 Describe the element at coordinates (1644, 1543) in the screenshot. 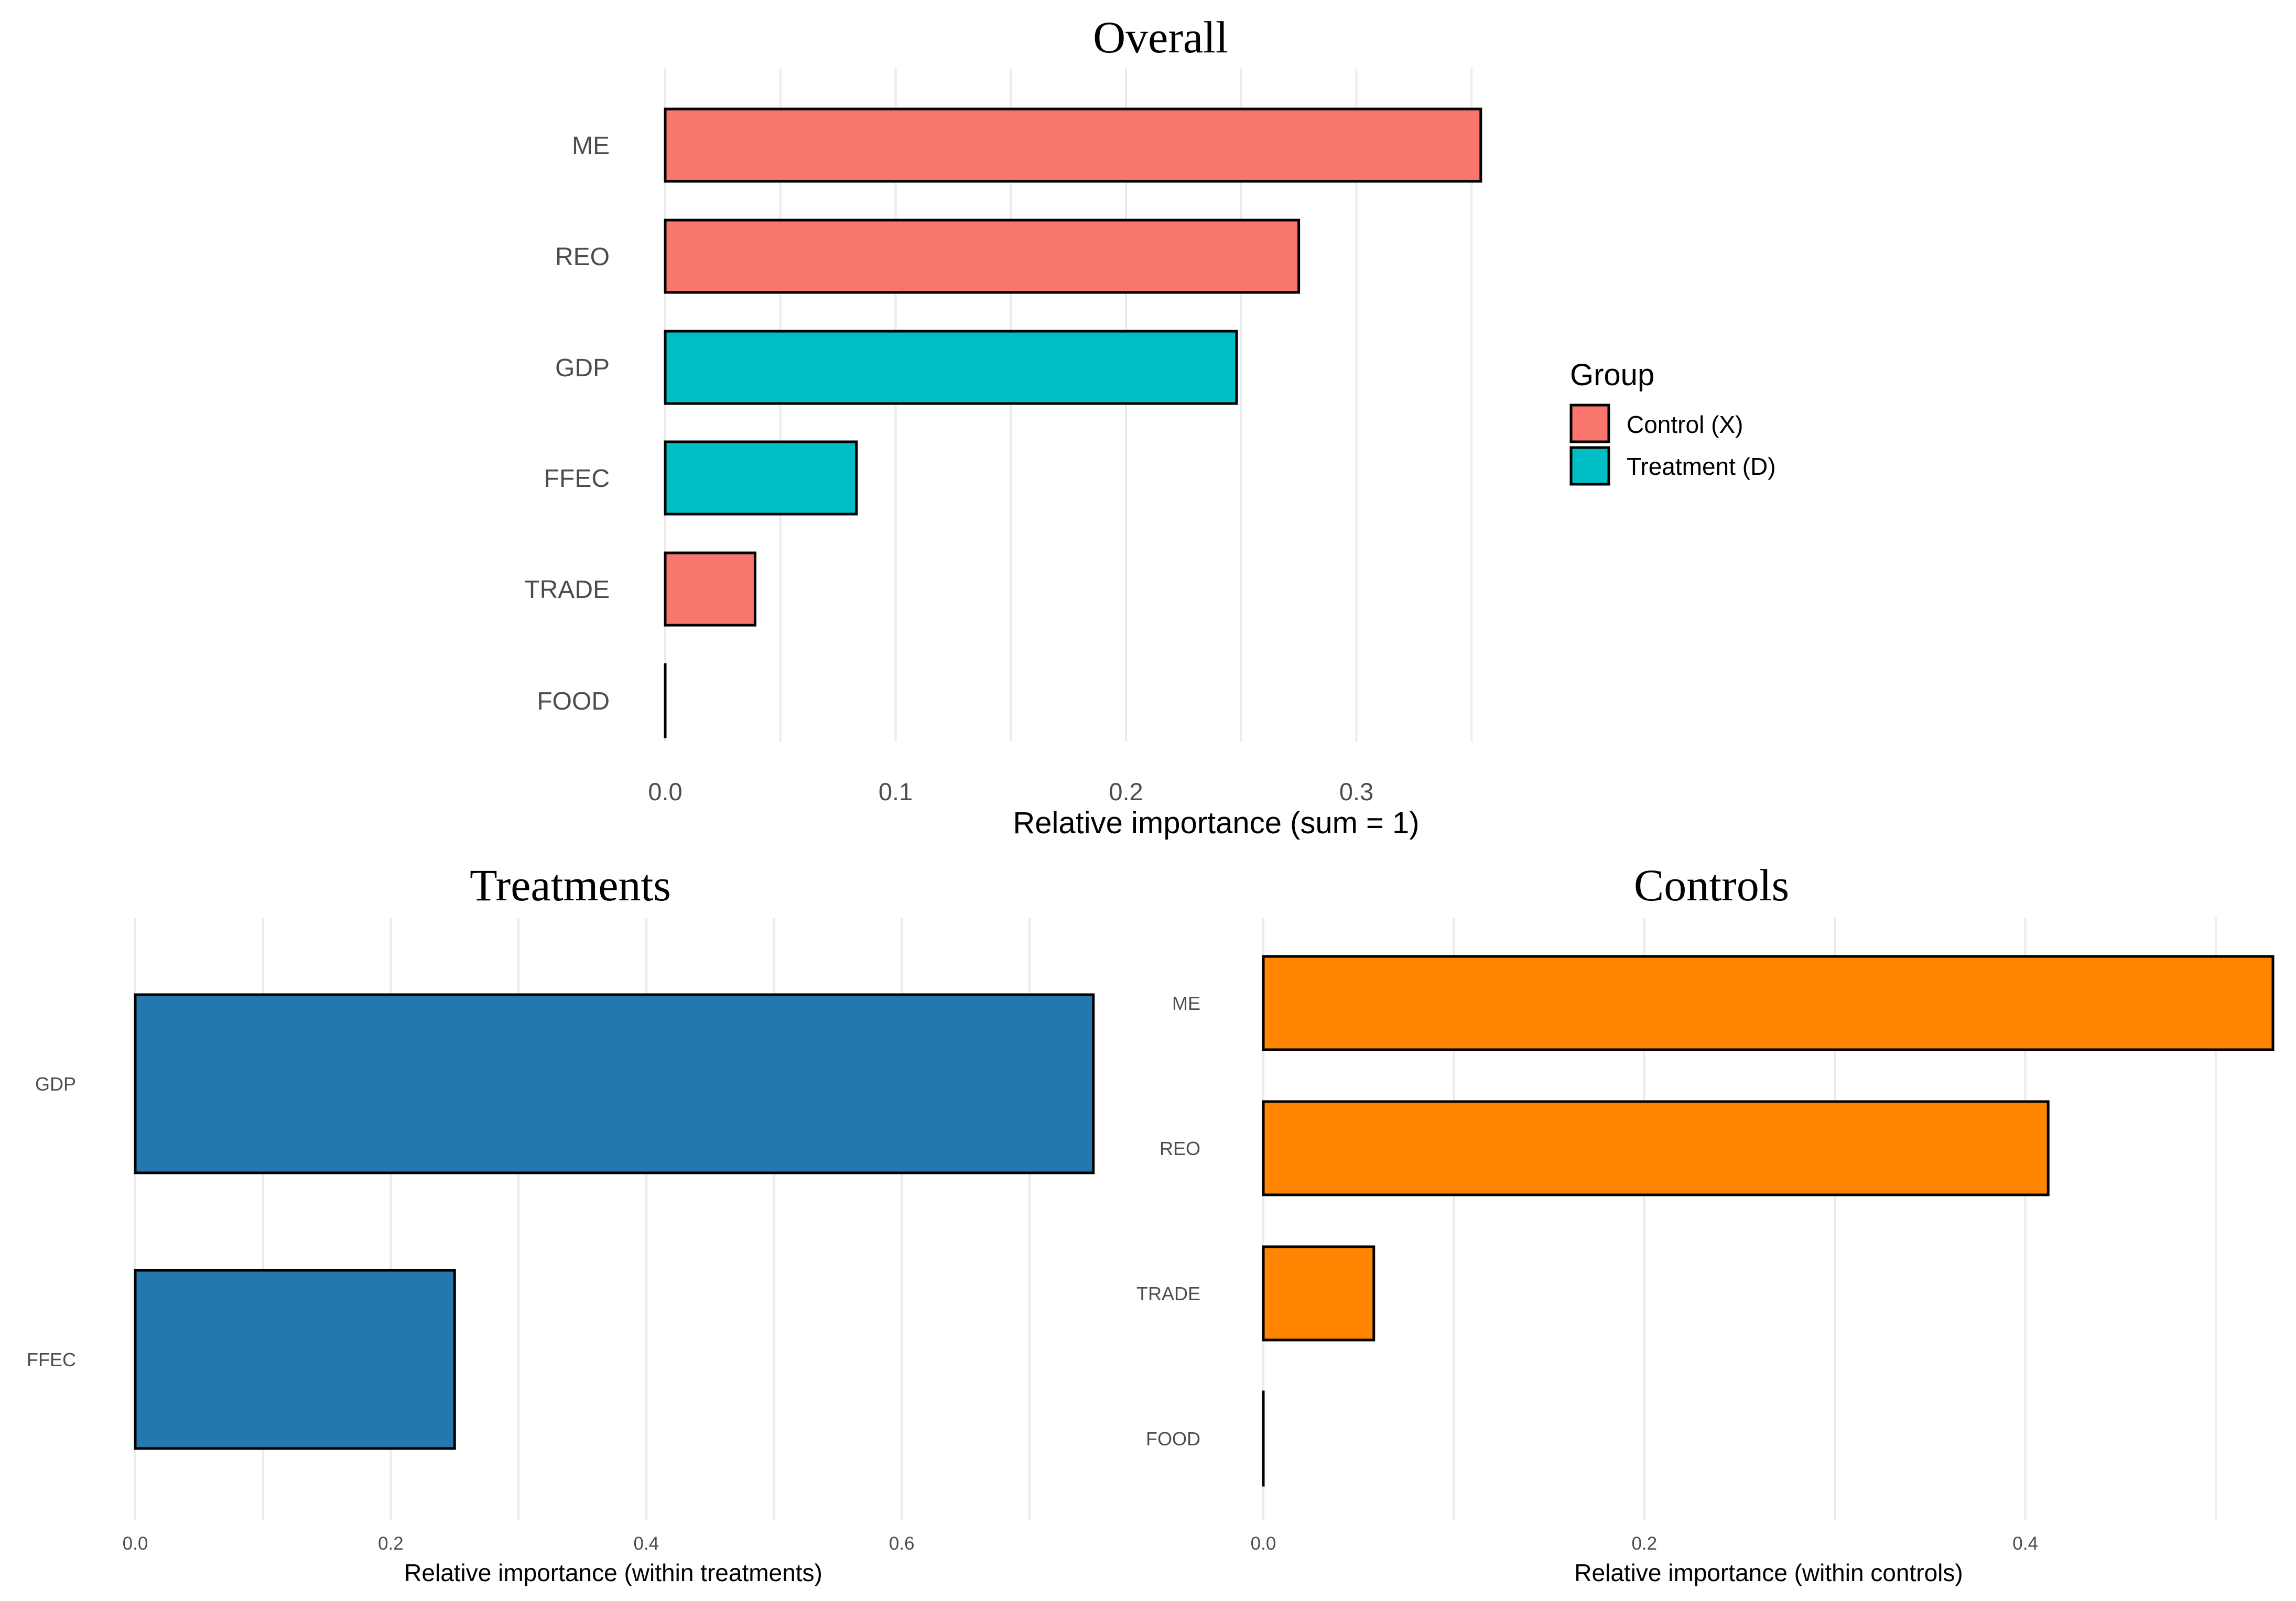

I see `controls-x-tick-label: 0.2` at that location.